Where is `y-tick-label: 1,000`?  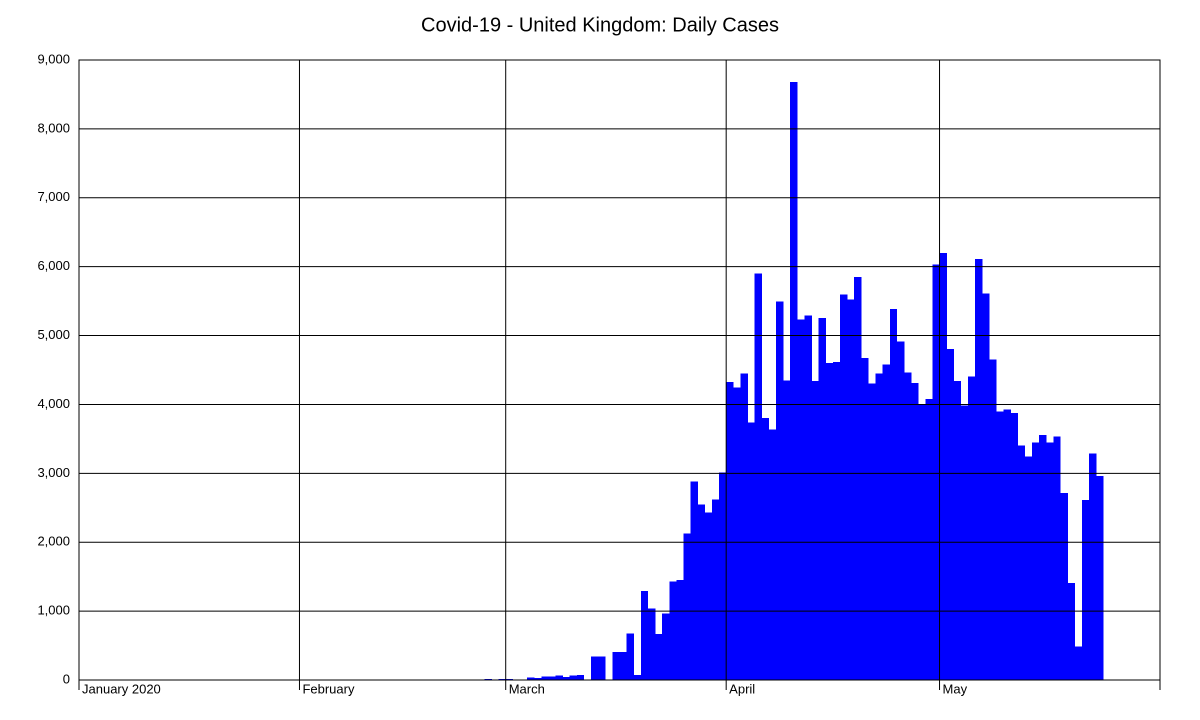 y-tick-label: 1,000 is located at coordinates (53, 610).